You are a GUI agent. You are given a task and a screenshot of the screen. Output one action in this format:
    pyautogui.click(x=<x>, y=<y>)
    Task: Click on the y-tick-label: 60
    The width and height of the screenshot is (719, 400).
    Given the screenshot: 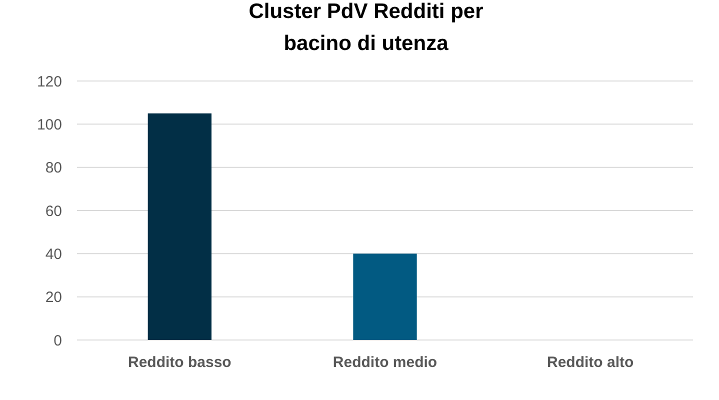 What is the action you would take?
    pyautogui.click(x=53, y=211)
    